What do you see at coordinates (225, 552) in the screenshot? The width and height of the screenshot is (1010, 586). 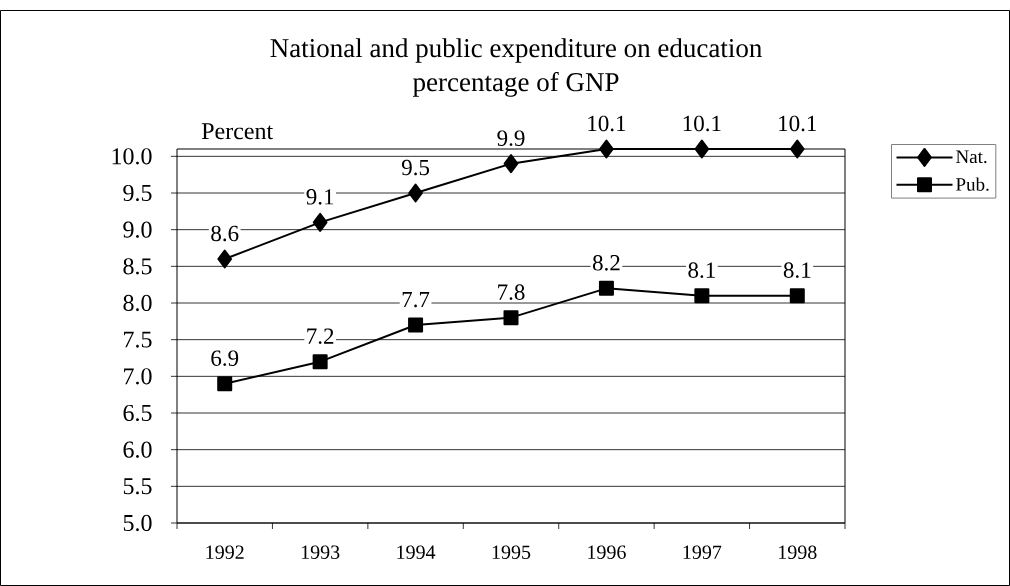 I see `x-tick-label: 1992` at bounding box center [225, 552].